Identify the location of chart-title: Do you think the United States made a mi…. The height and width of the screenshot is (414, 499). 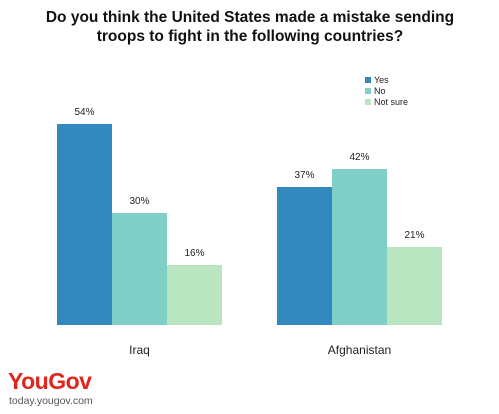
(250, 27).